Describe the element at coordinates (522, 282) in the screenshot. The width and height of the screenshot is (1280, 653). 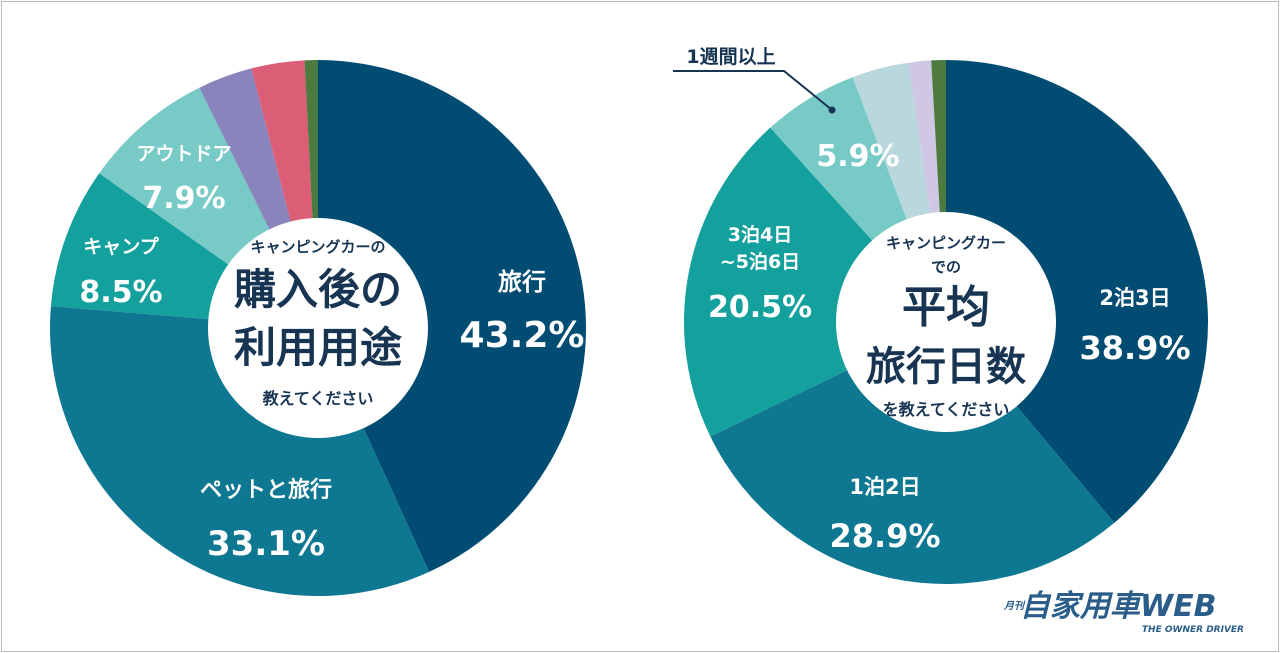
I see `slice-name-travel: 旅行` at that location.